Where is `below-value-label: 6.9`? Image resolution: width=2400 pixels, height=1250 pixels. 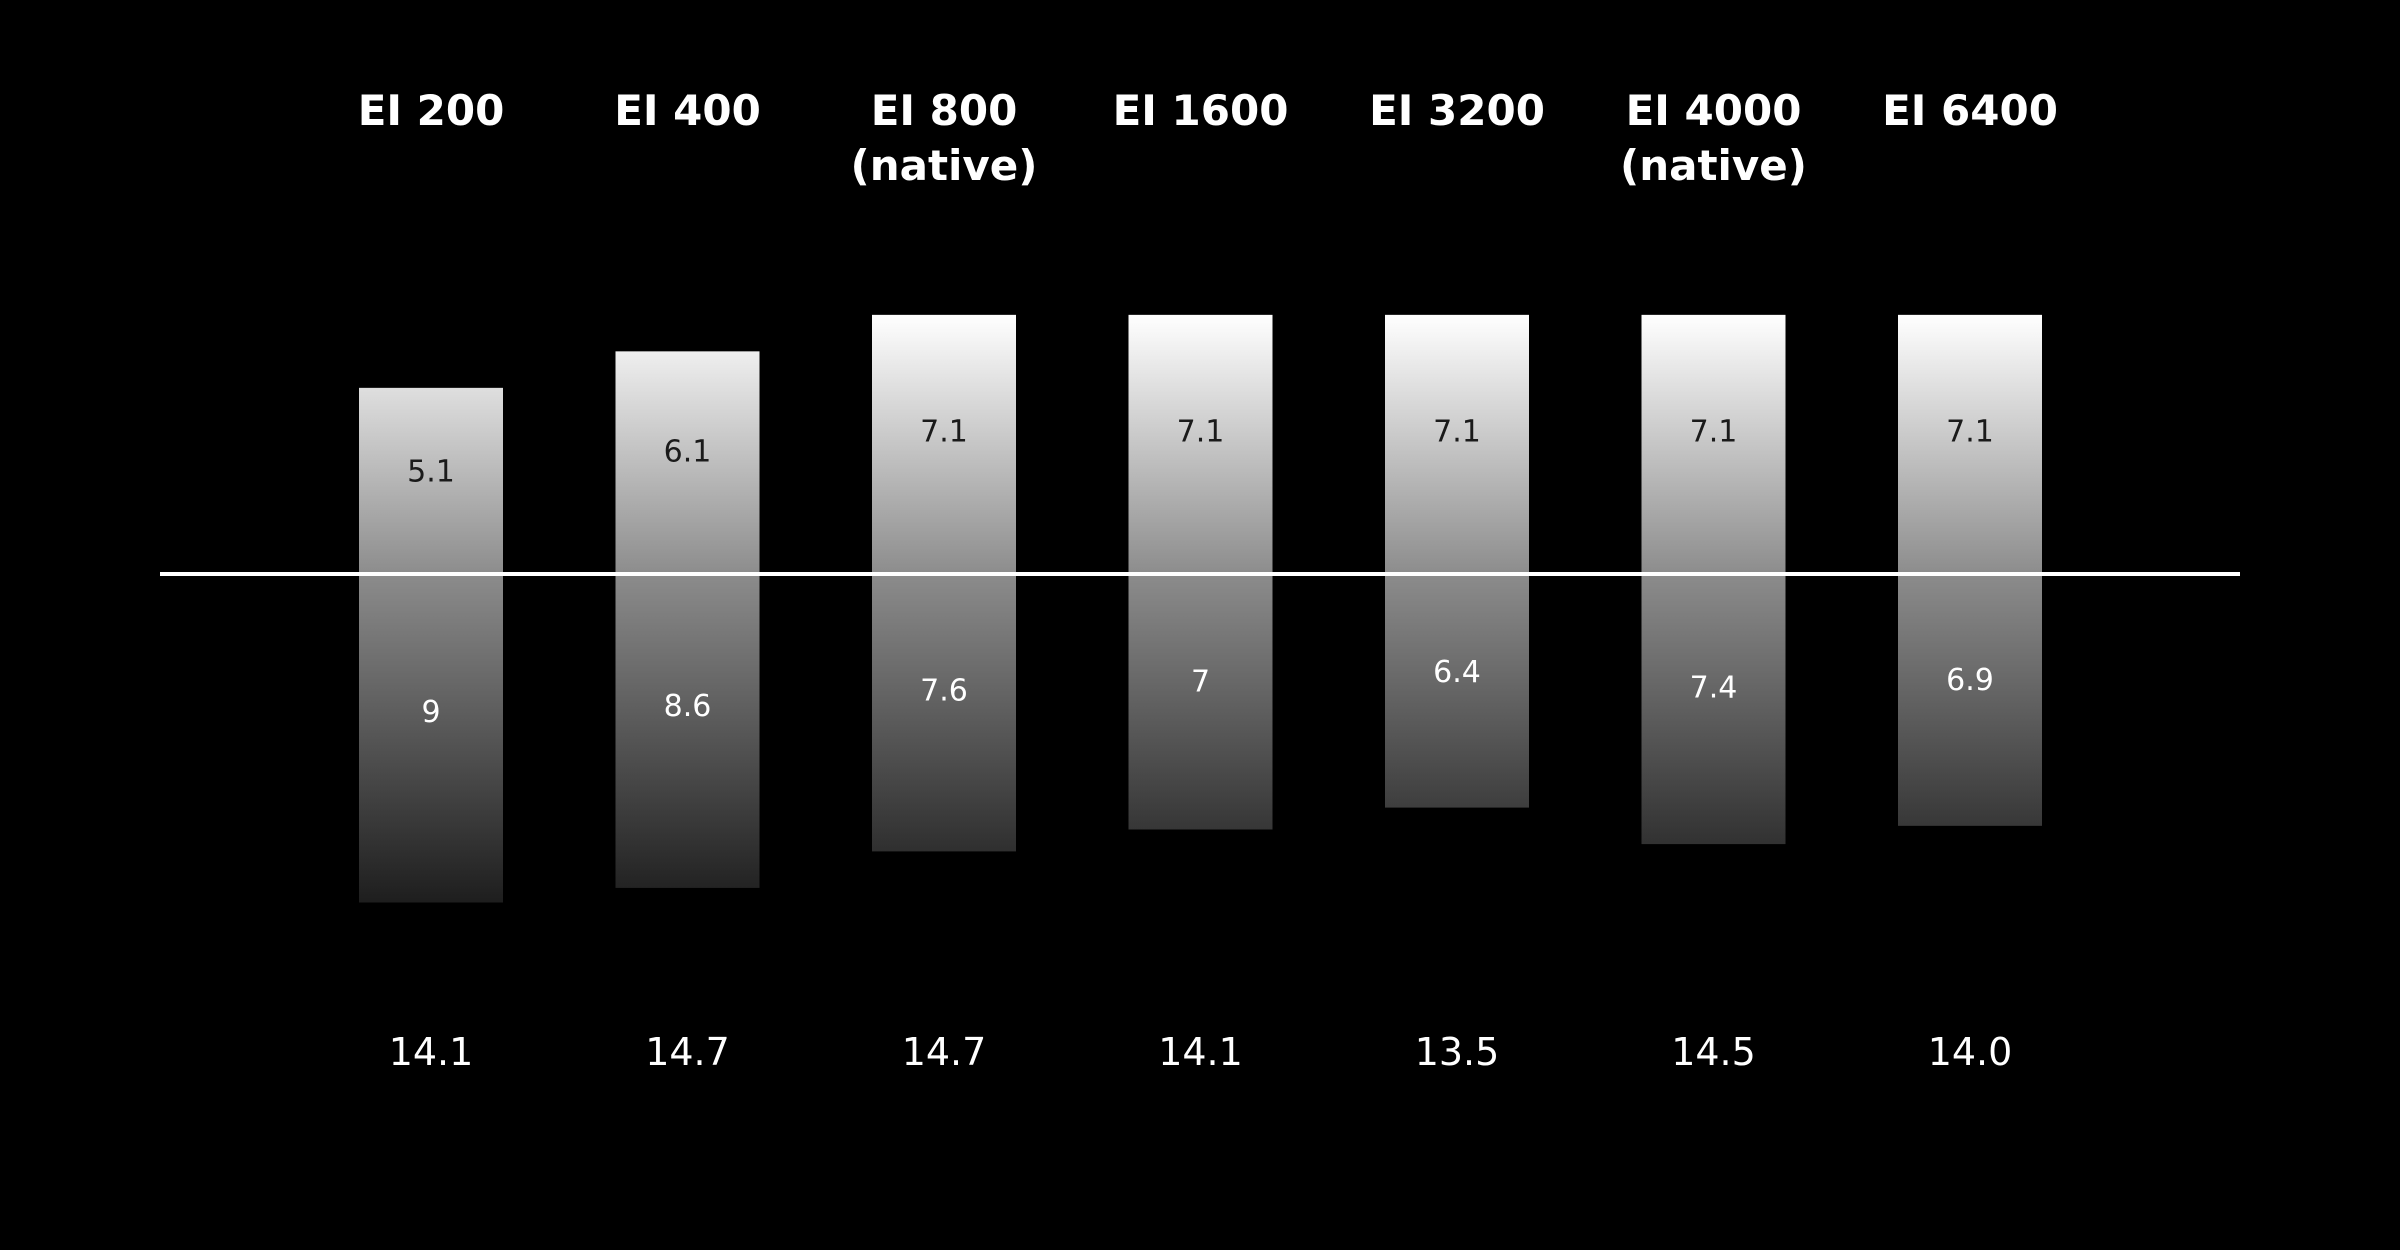
below-value-label: 6.9 is located at coordinates (1970, 680).